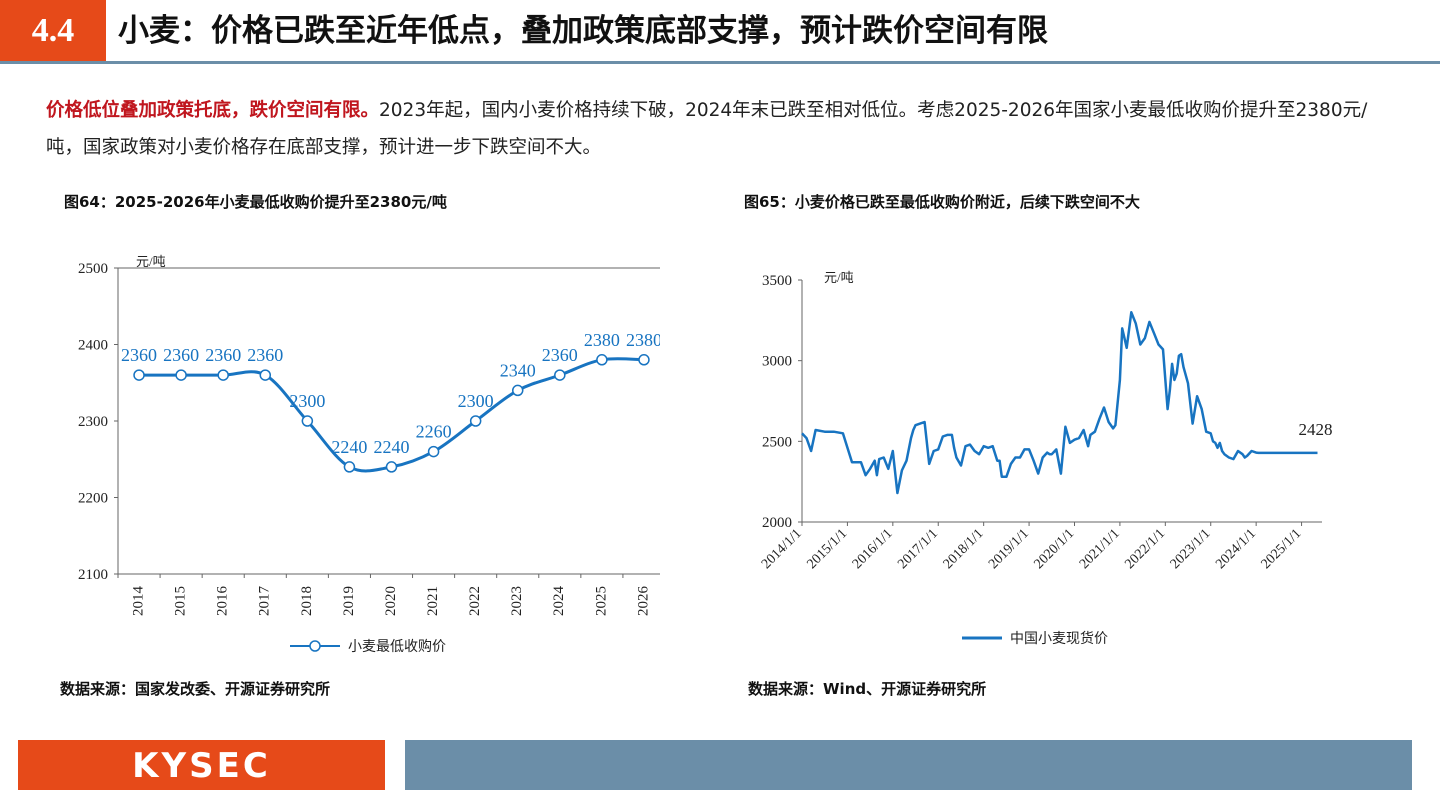  What do you see at coordinates (559, 601) in the screenshot?
I see `x-tick-label: 2024` at bounding box center [559, 601].